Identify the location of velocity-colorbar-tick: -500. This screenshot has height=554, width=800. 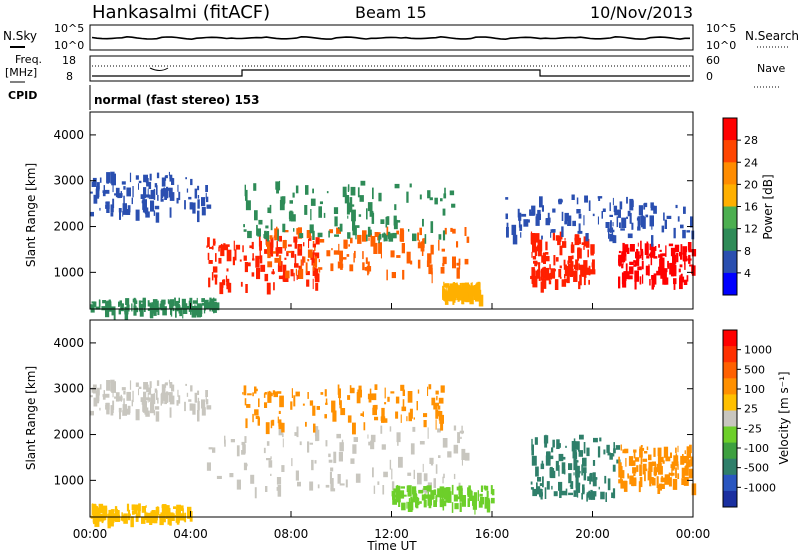
(756, 468).